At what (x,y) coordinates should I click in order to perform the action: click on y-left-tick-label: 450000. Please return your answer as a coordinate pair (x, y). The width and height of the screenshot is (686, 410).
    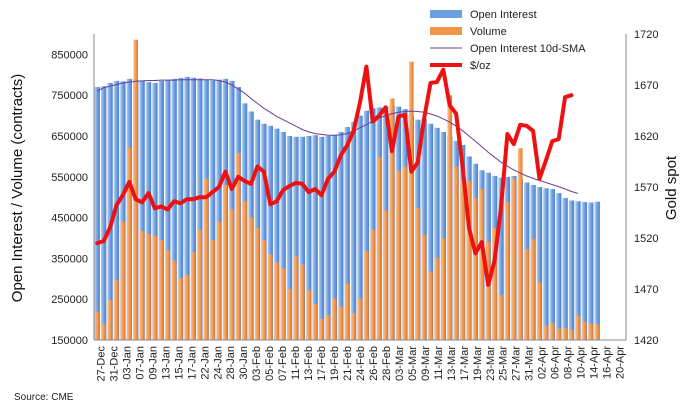
    Looking at the image, I should click on (69, 219).